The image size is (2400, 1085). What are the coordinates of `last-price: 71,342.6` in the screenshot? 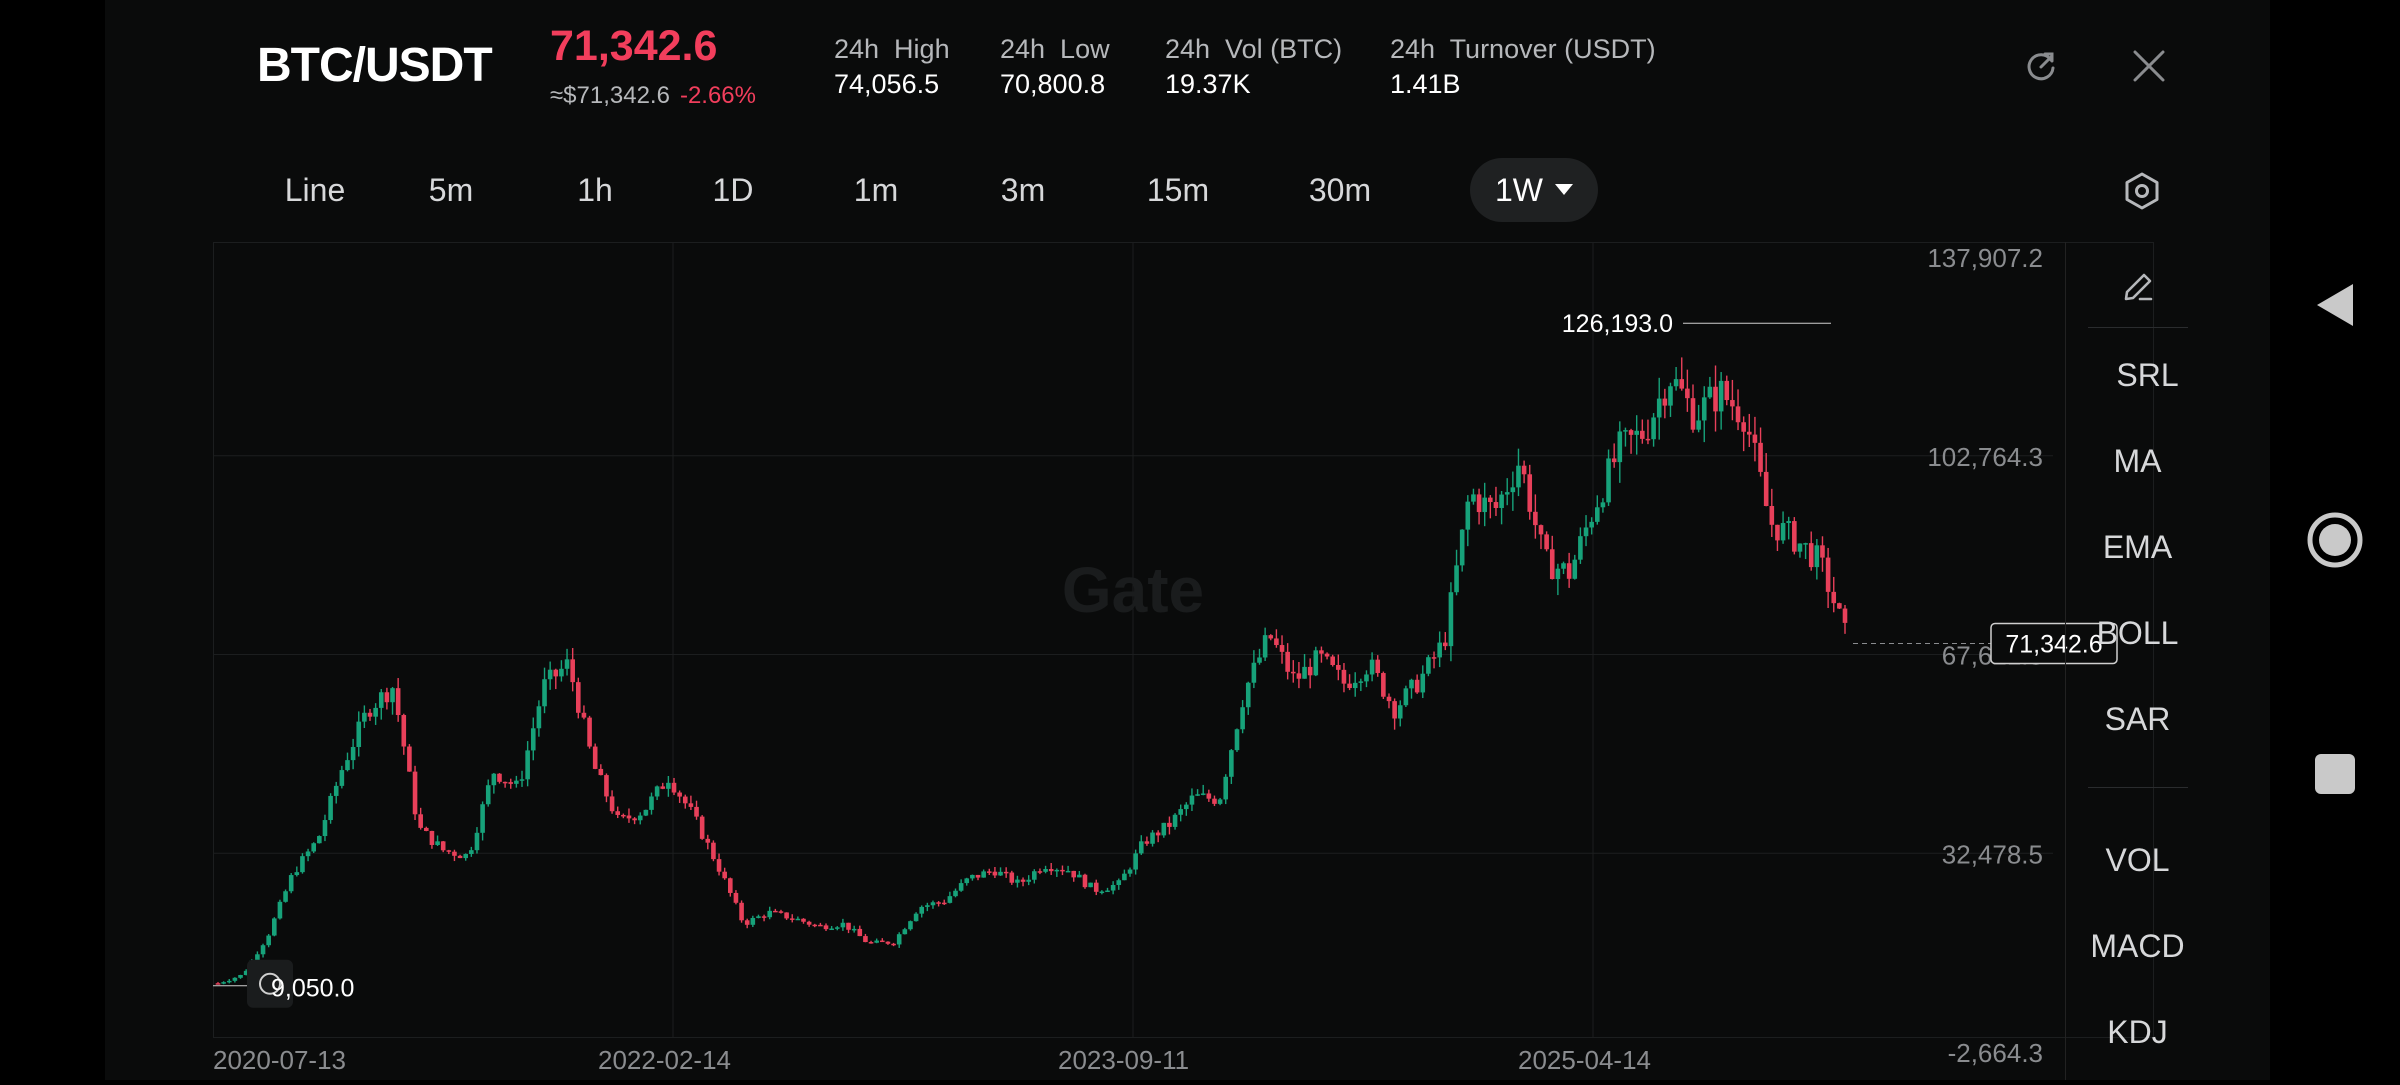 It's located at (634, 46).